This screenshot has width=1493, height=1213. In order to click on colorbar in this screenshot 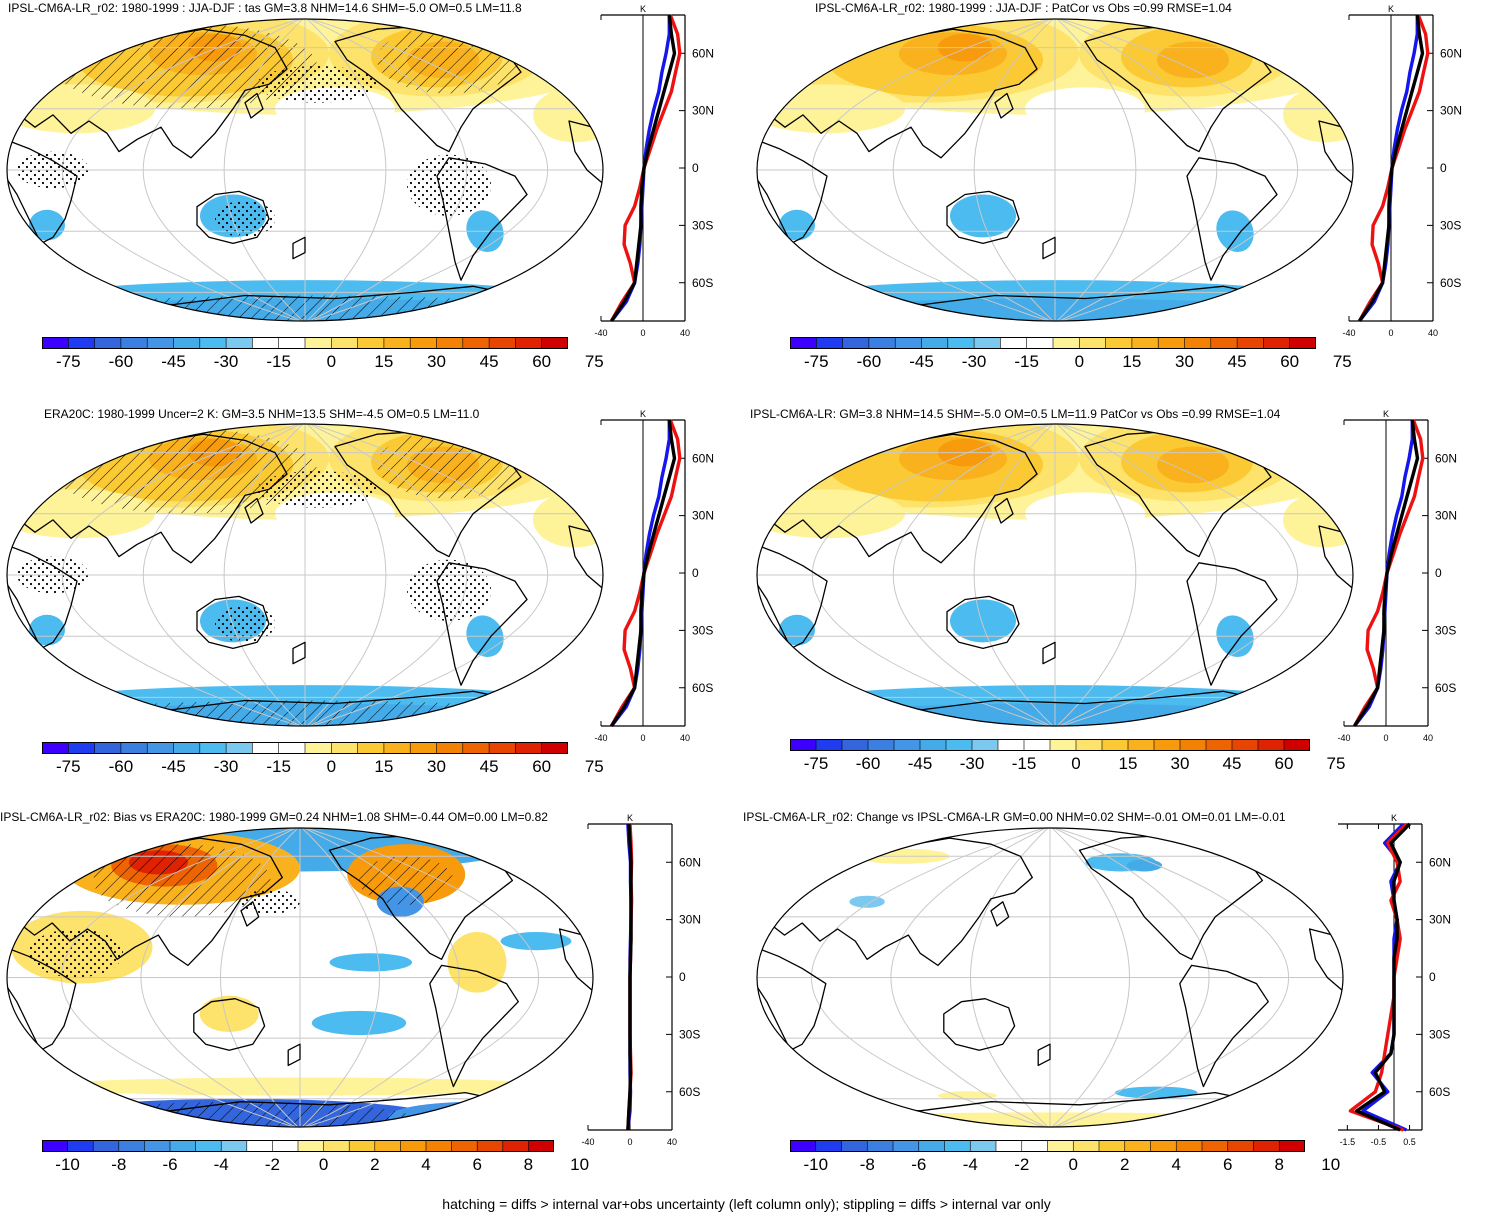, I will do `click(305, 748)`.